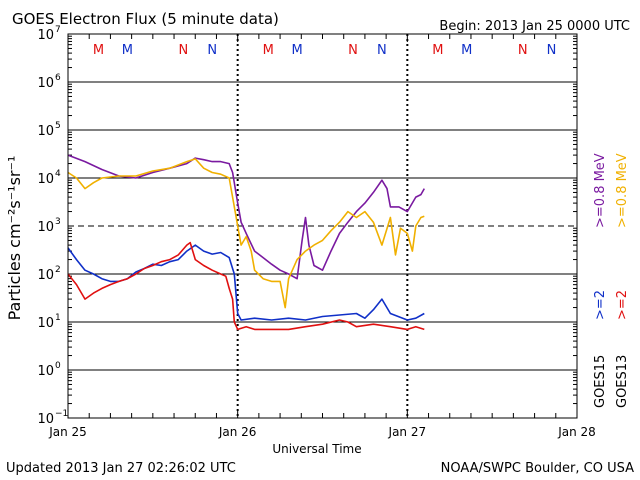 The height and width of the screenshot is (480, 640). I want to click on legend-goes15: GOES15, so click(600, 381).